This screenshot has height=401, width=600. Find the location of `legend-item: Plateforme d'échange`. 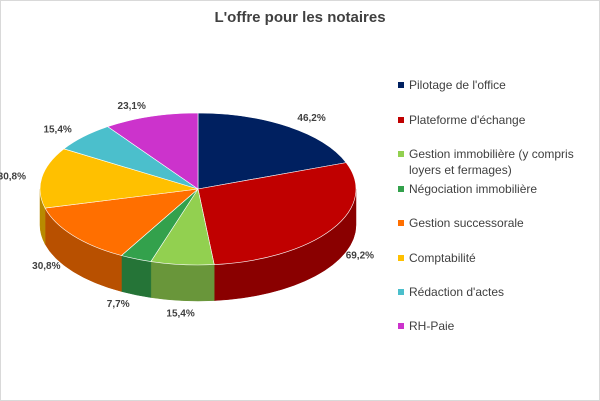

legend-item: Plateforme d'échange is located at coordinates (497, 120).